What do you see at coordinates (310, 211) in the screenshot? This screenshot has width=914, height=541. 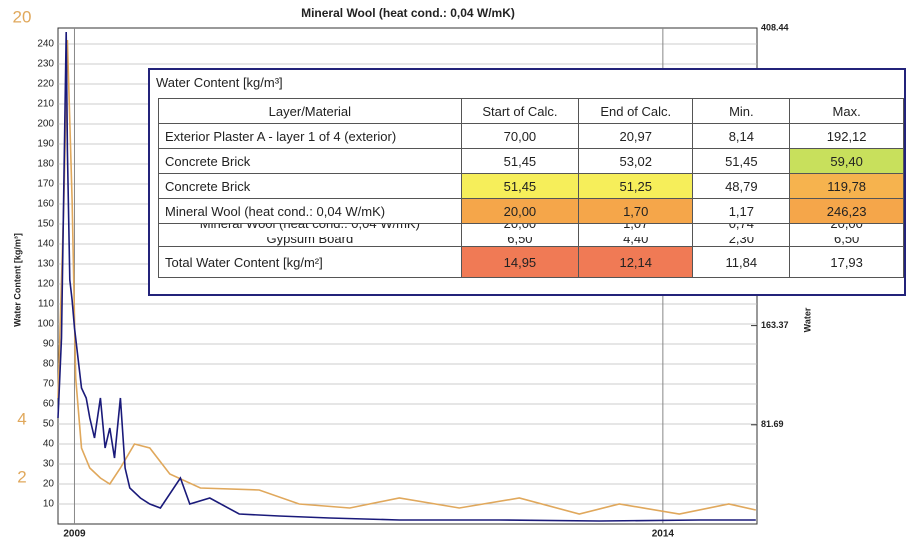 I see `table-cell: Mineral Wool (heat cond.: 0,04 W/mK)` at bounding box center [310, 211].